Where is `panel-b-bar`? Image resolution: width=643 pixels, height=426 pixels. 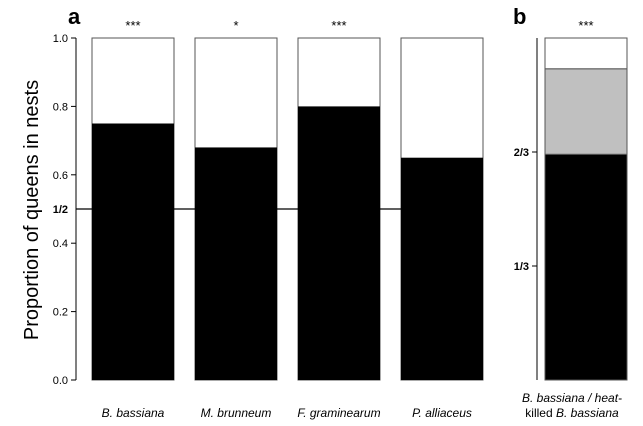
panel-b-bar is located at coordinates (586, 209).